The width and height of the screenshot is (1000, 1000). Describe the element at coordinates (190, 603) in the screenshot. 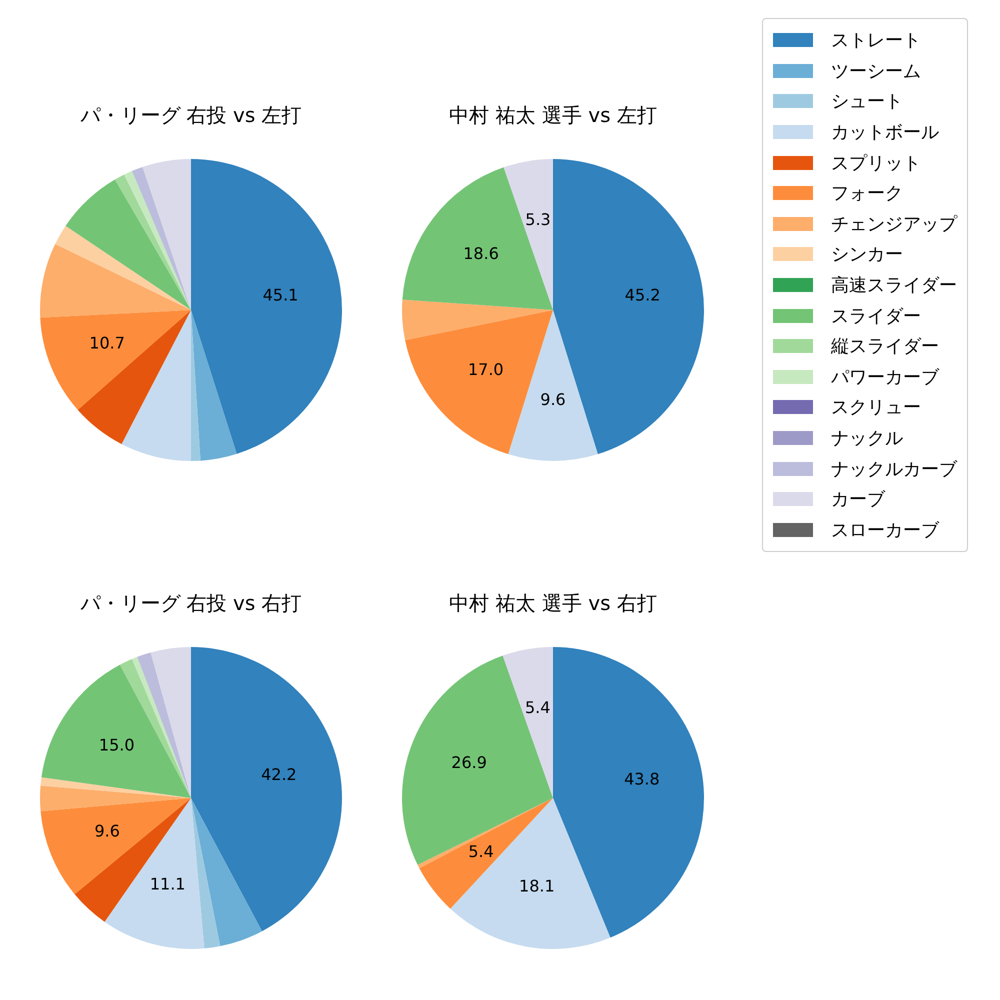

I see `chart-title: パ・リーグ 右投 vs 右打` at that location.